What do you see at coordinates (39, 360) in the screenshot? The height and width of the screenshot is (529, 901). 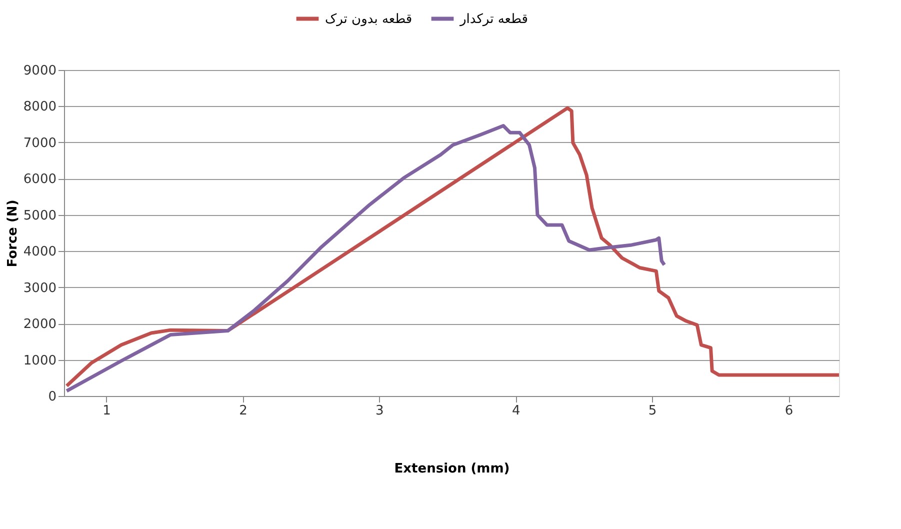 I see `y-tick-label: 1000` at bounding box center [39, 360].